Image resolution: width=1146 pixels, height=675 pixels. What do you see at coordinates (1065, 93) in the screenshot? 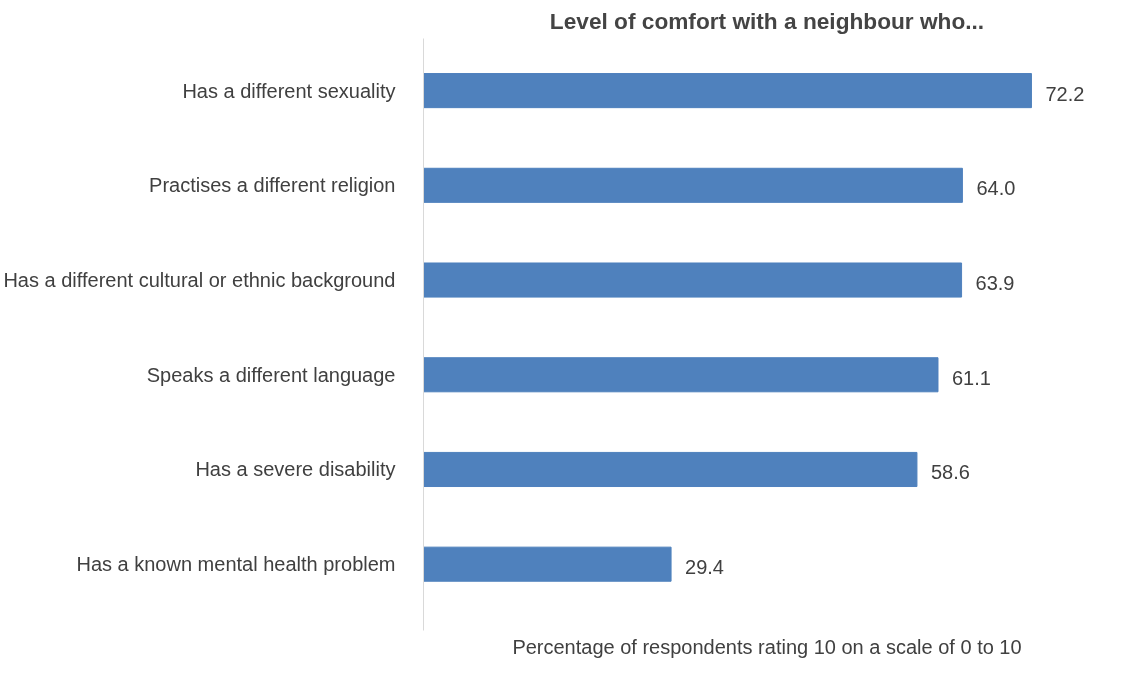
I see `data-label: 72.2` at bounding box center [1065, 93].